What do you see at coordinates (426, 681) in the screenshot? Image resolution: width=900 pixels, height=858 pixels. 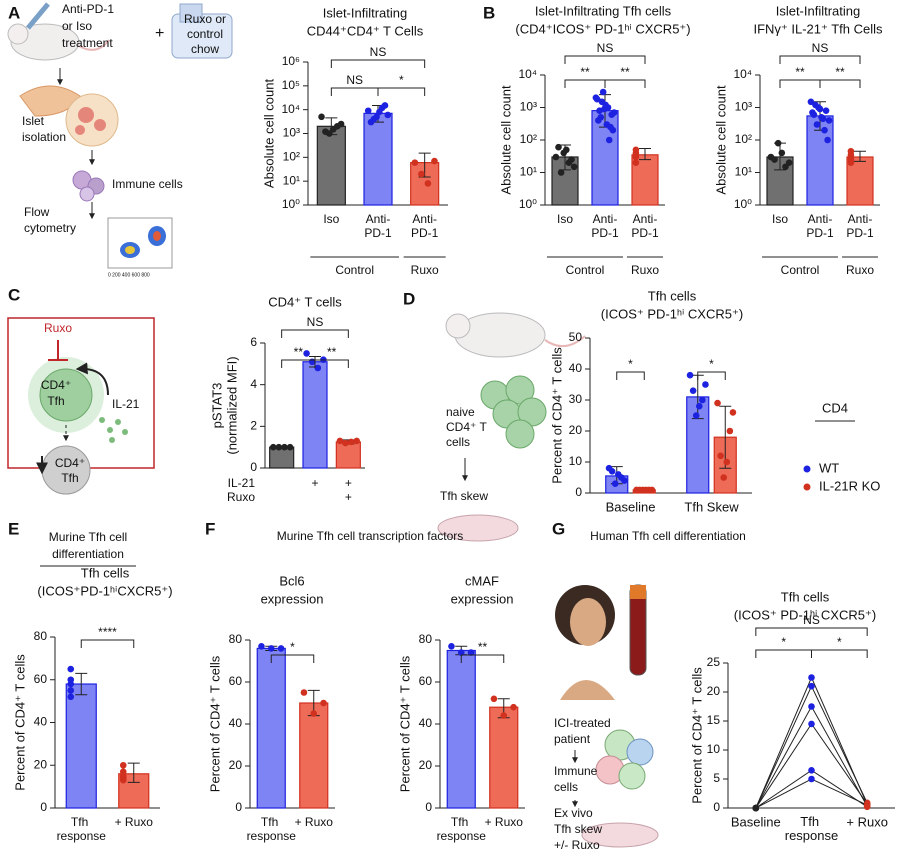 I see `y-tick-label: 60` at bounding box center [426, 681].